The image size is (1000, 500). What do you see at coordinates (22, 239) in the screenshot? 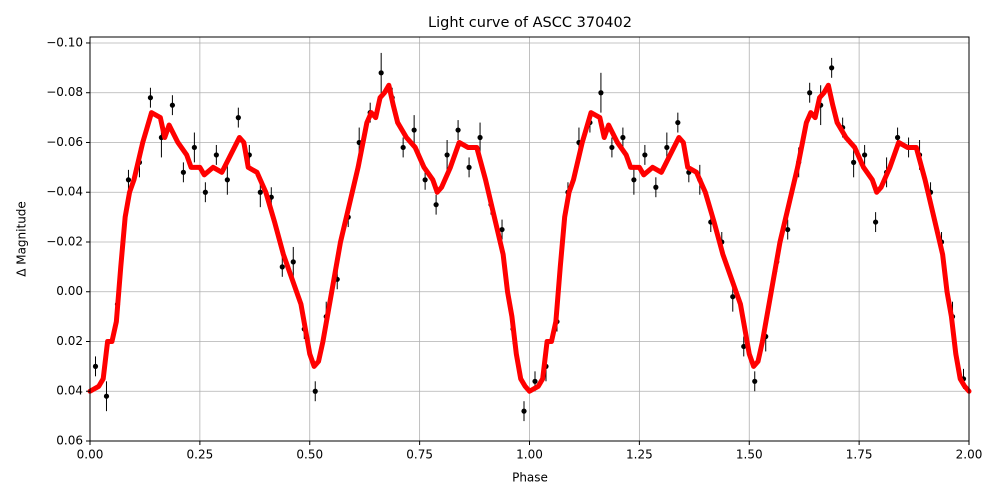
I see `y-axis-label: Δ Magnitude` at bounding box center [22, 239].